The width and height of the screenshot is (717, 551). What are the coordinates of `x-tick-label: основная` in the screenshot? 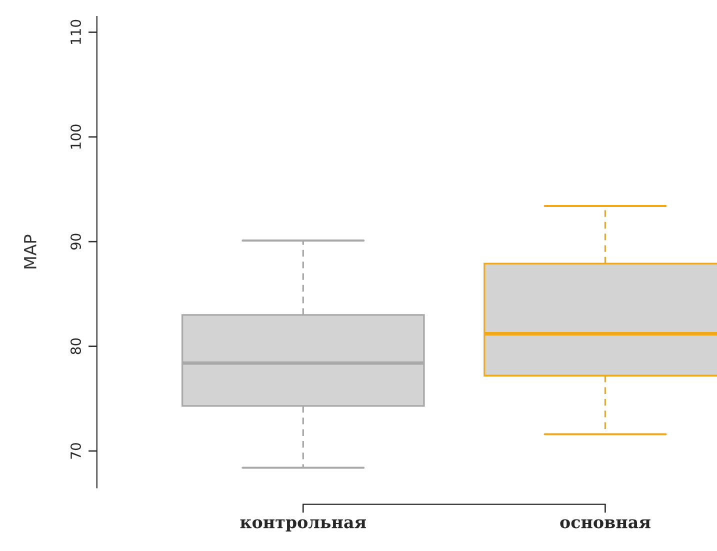 It's located at (605, 523).